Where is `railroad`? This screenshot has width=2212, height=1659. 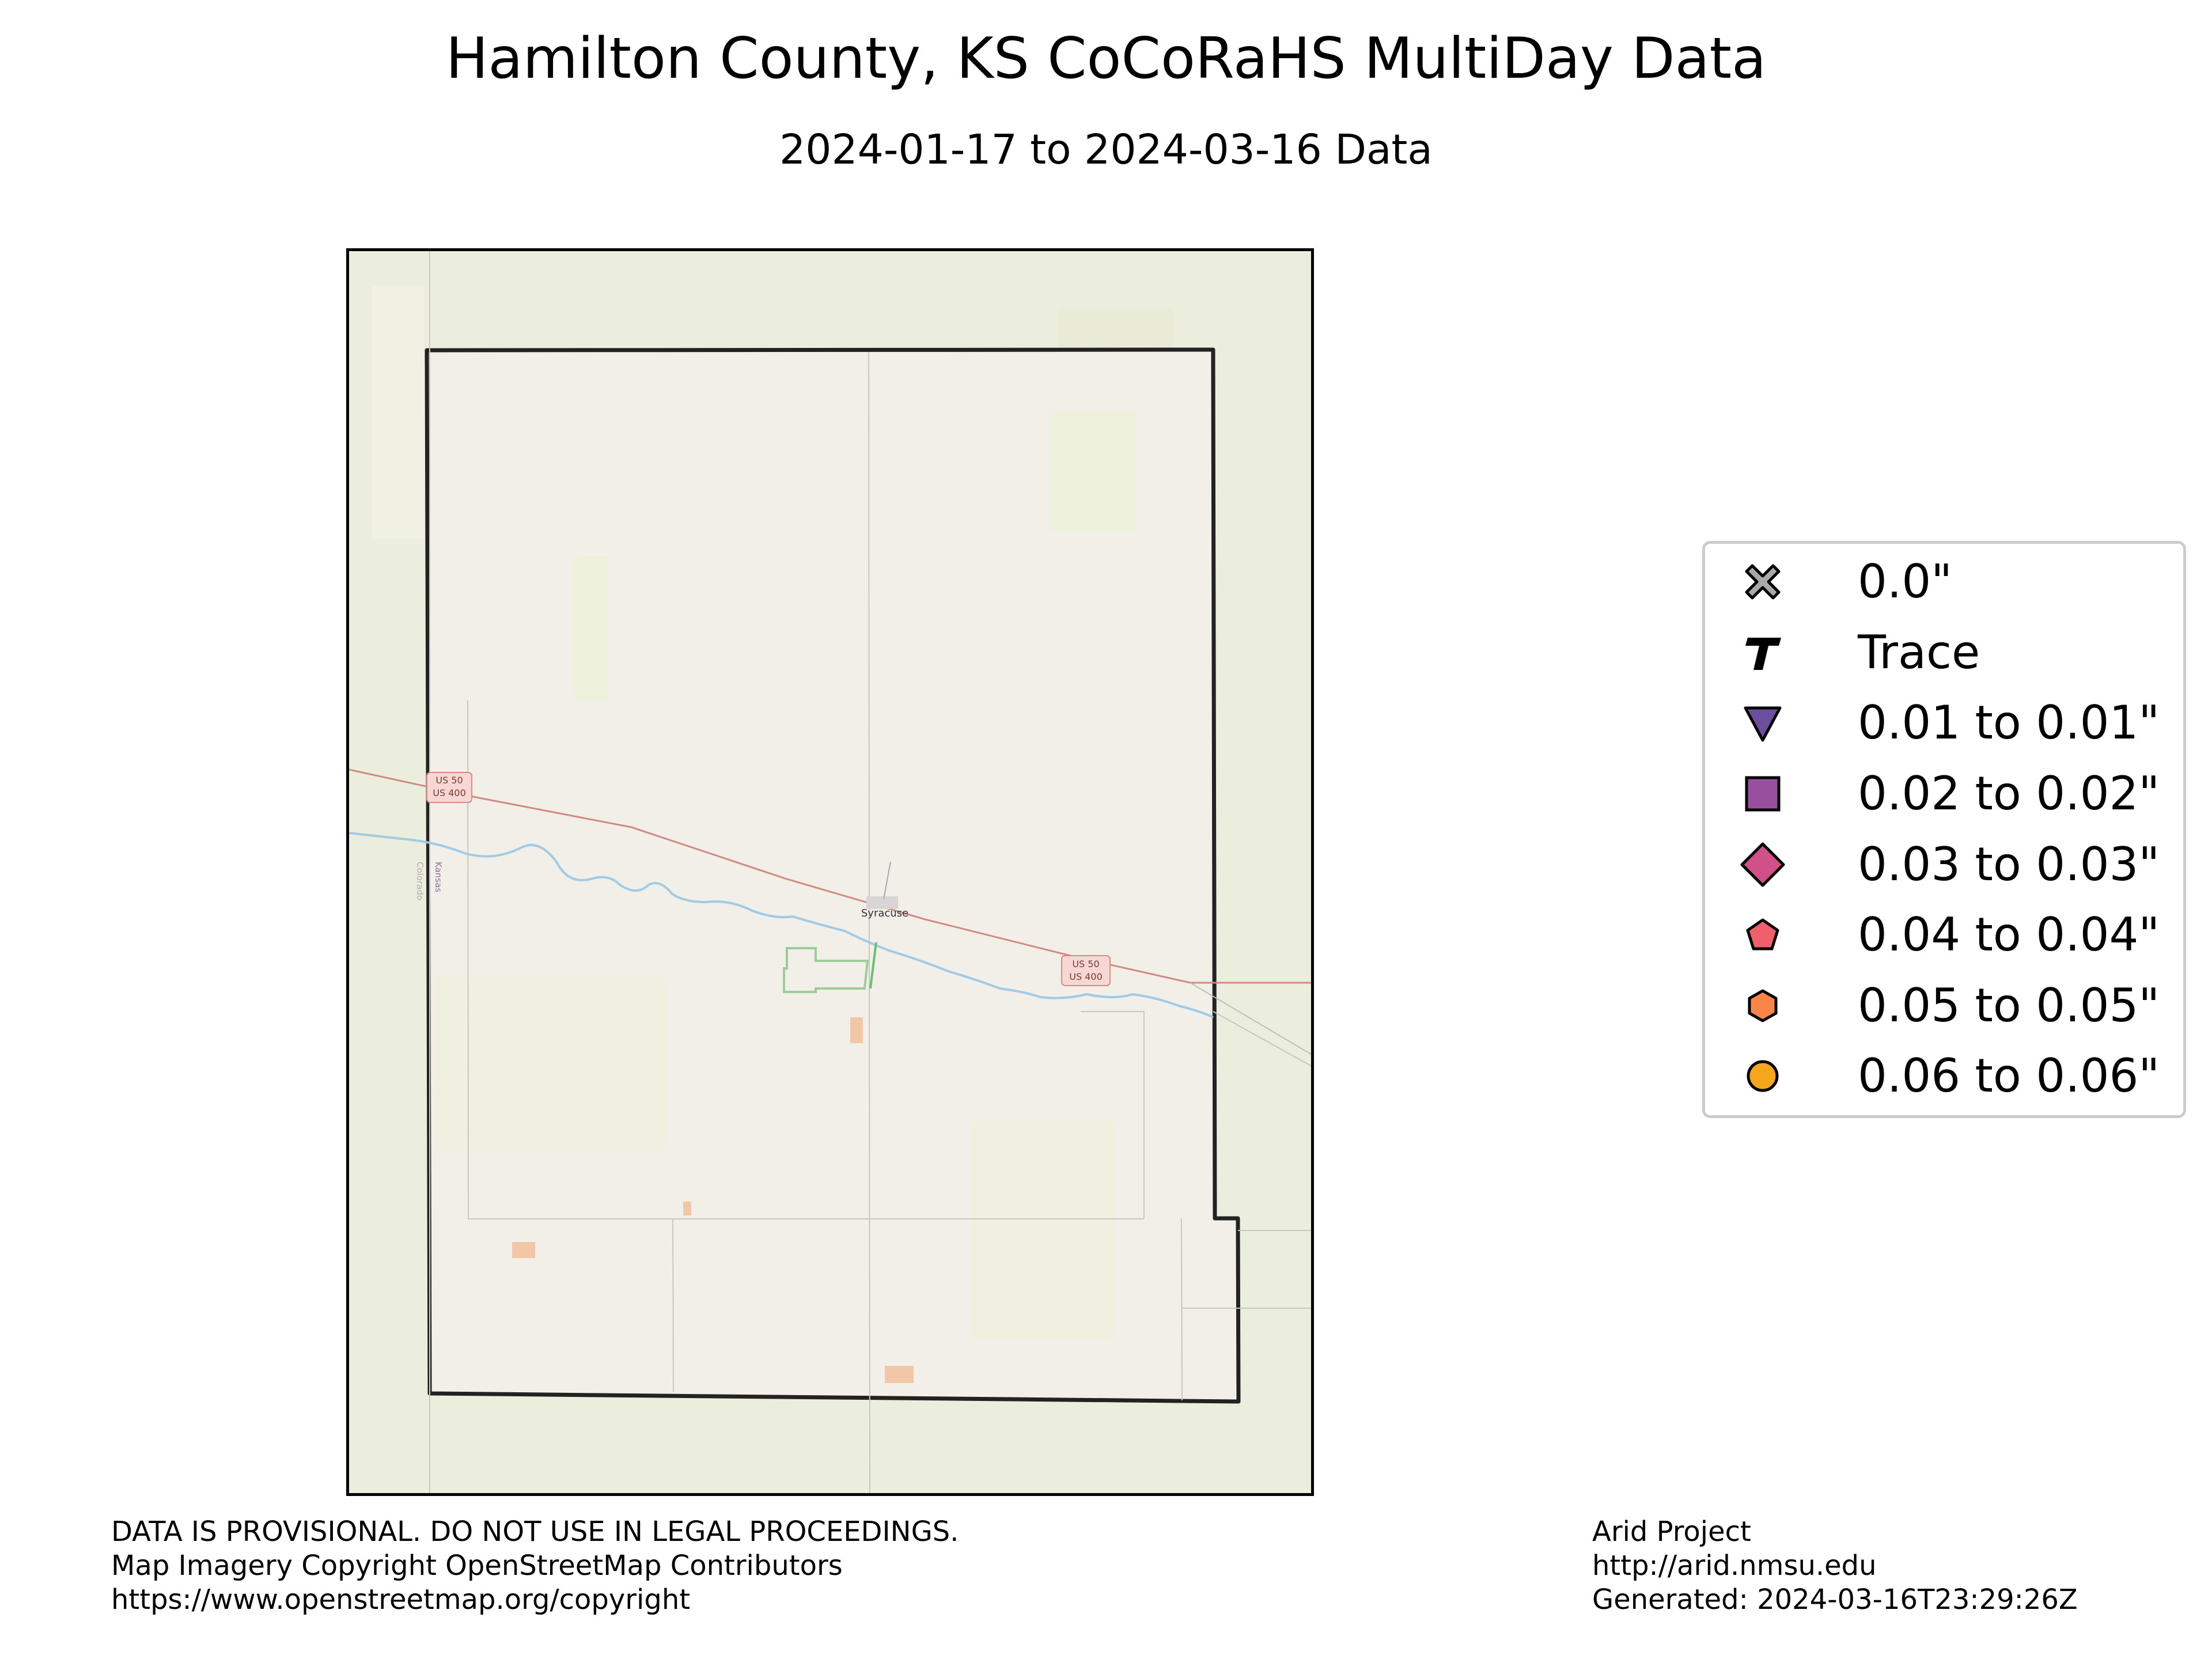
railroad is located at coordinates (1250, 1018).